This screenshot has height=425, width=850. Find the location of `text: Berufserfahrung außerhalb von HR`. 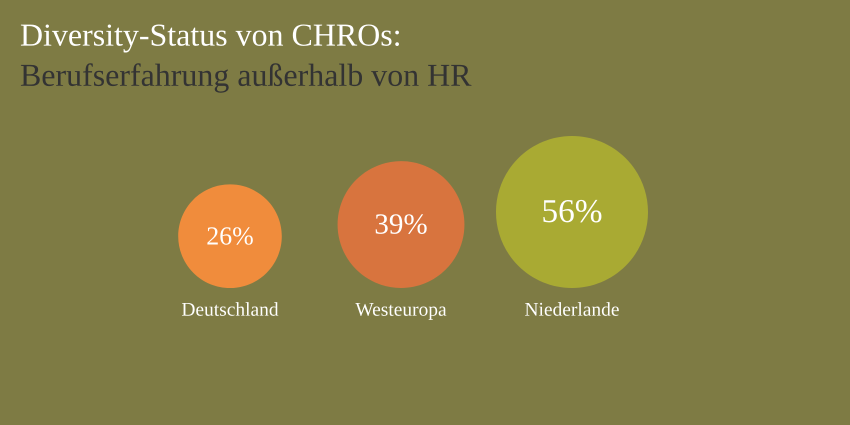

text: Berufserfahrung außerhalb von HR is located at coordinates (246, 78).